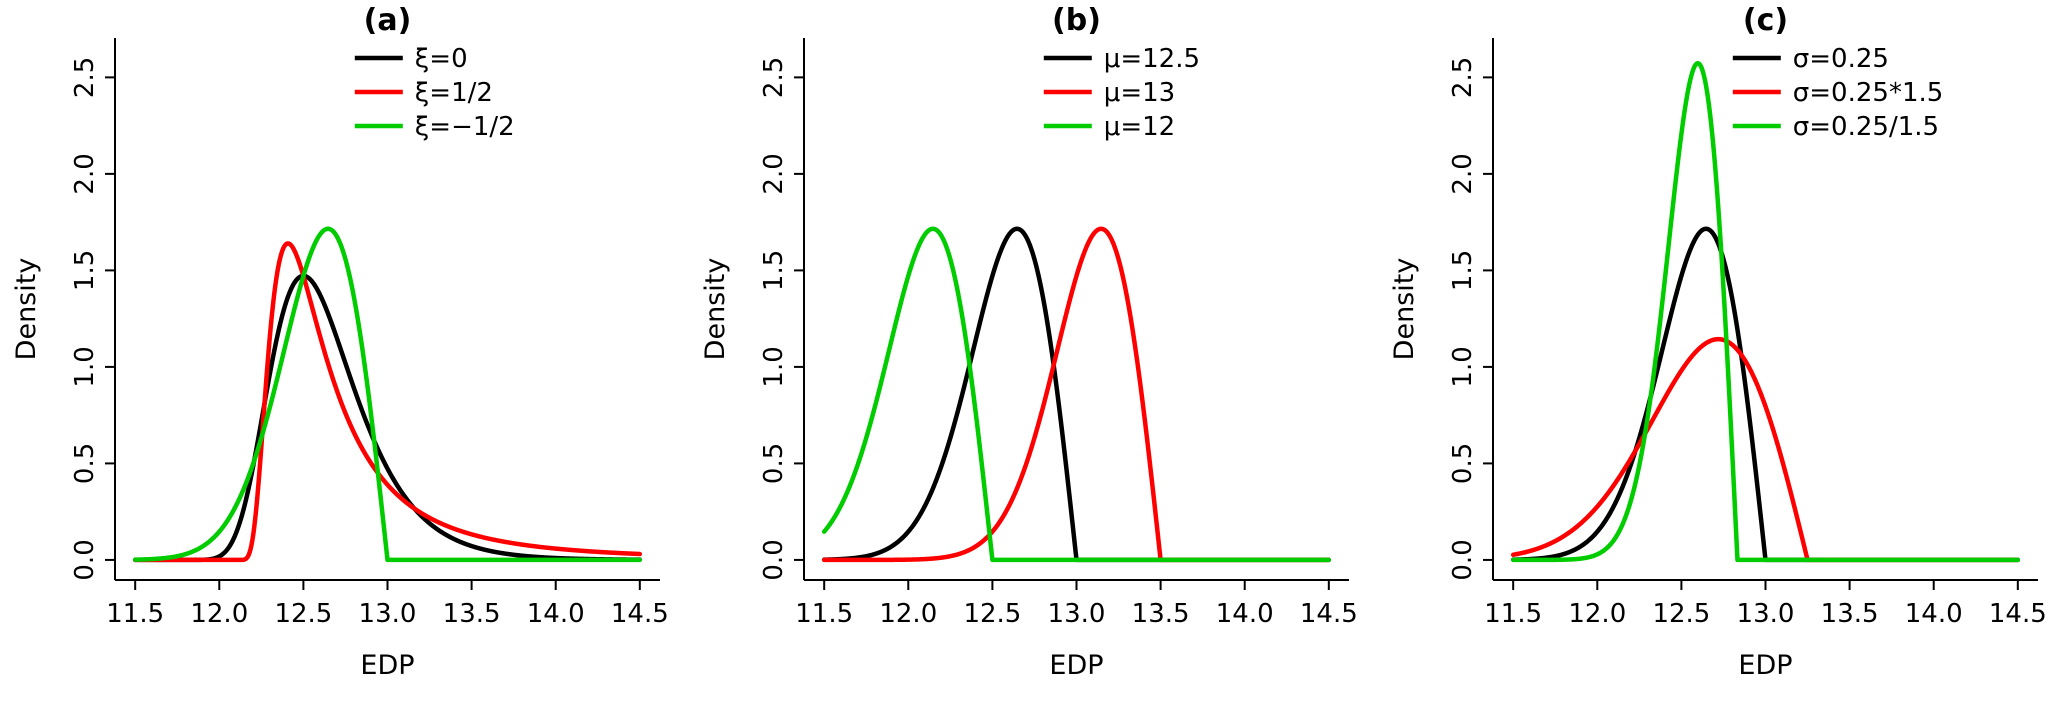 The width and height of the screenshot is (2067, 710). What do you see at coordinates (1866, 127) in the screenshot?
I see `legend-label-2: σ=0.25/1.5` at bounding box center [1866, 127].